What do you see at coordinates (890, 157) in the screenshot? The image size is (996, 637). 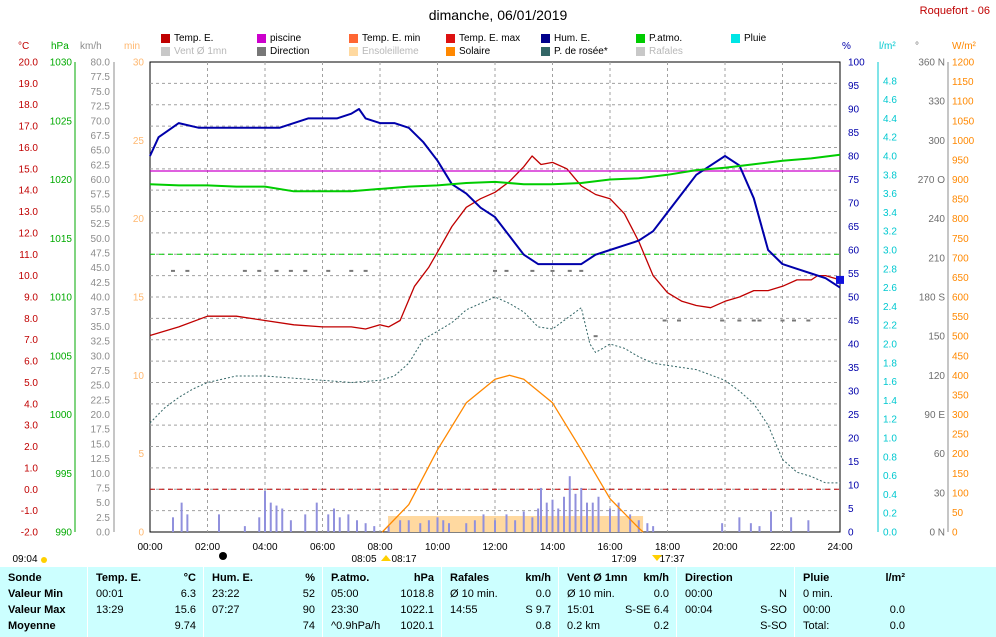 I see `rain-tick-label: 4.0` at bounding box center [890, 157].